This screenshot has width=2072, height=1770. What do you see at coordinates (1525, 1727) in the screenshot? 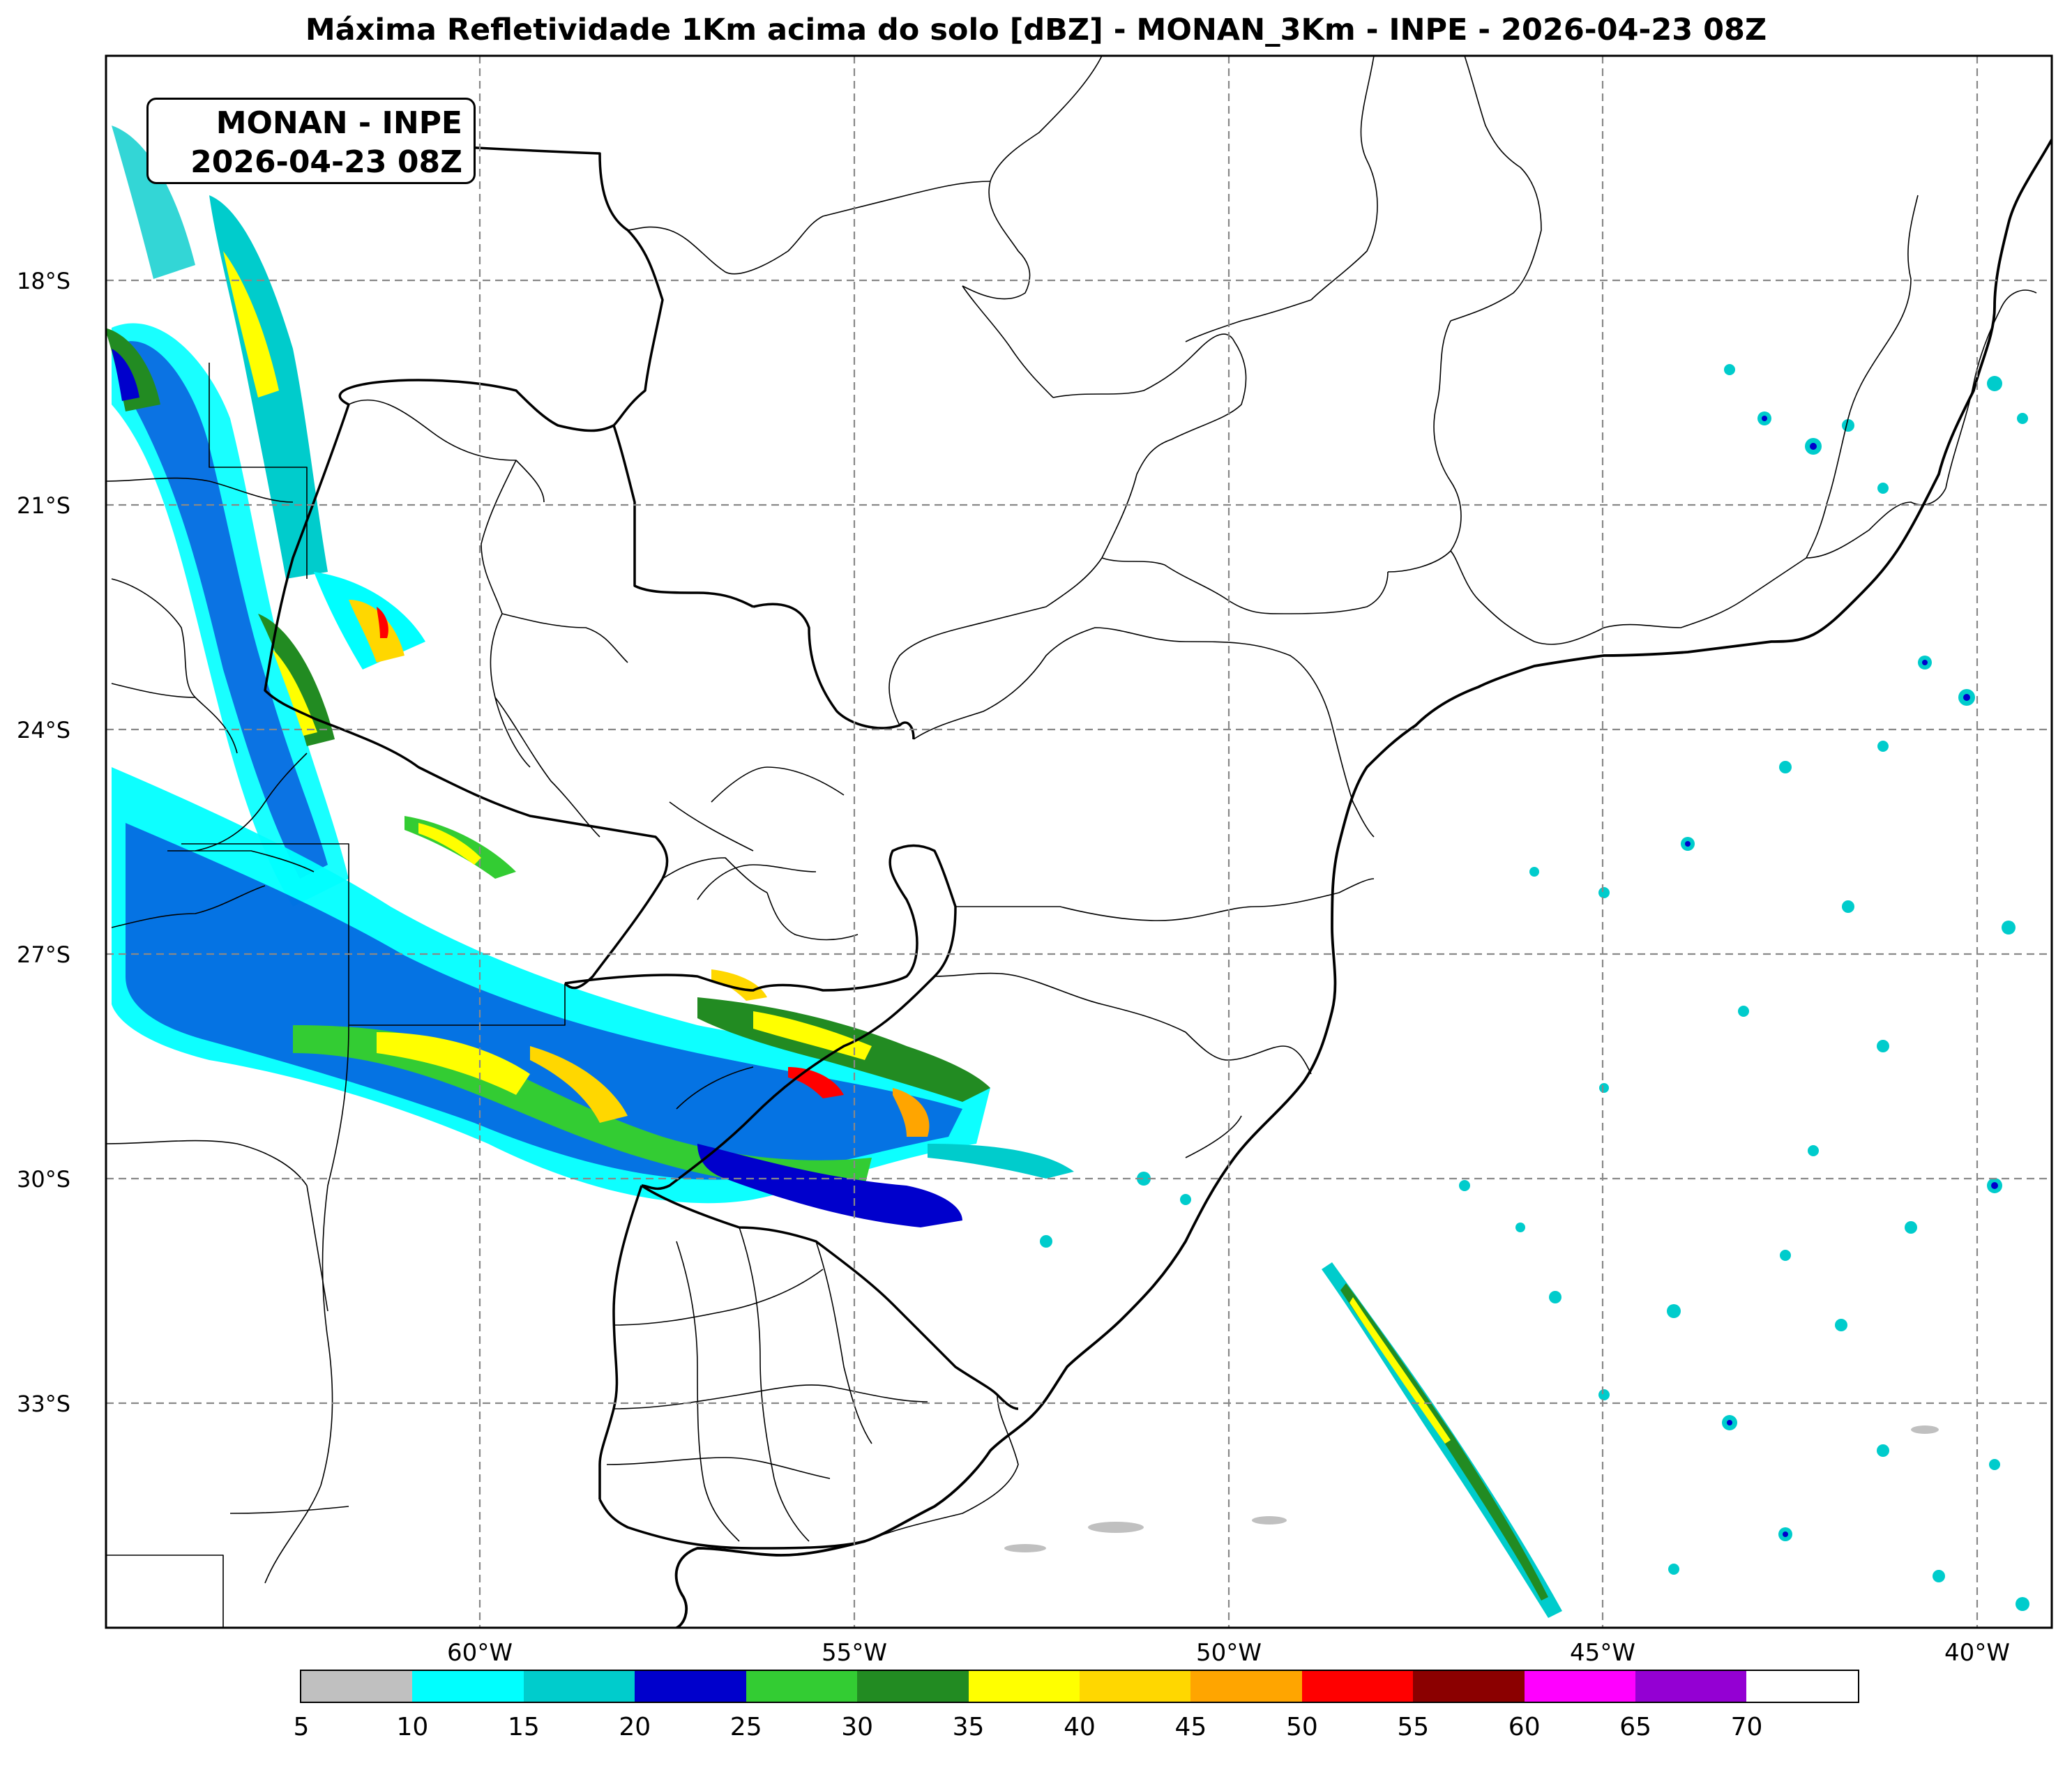
I see `colorbar-tick-label: 60` at bounding box center [1525, 1727].